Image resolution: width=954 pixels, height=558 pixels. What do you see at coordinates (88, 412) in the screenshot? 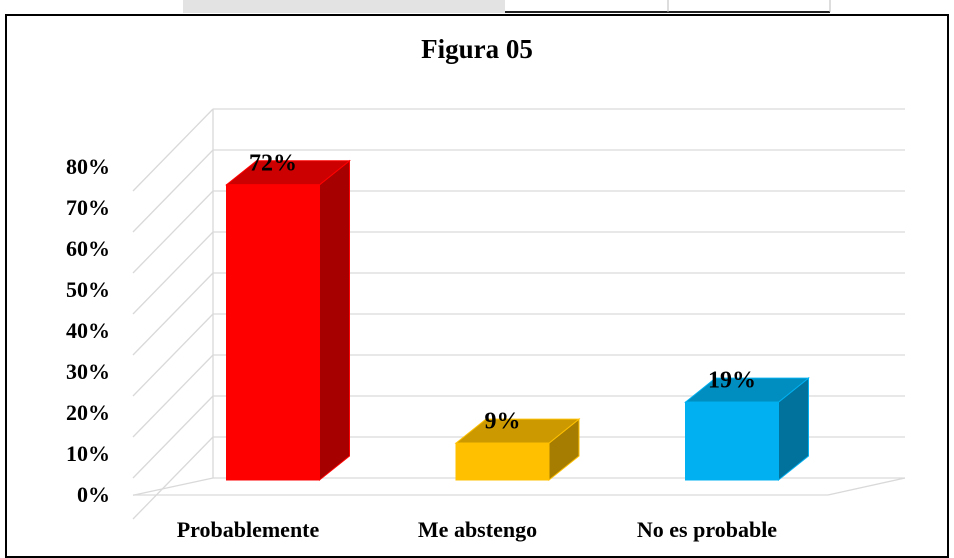
I see `y-tick-label: 20%` at bounding box center [88, 412].